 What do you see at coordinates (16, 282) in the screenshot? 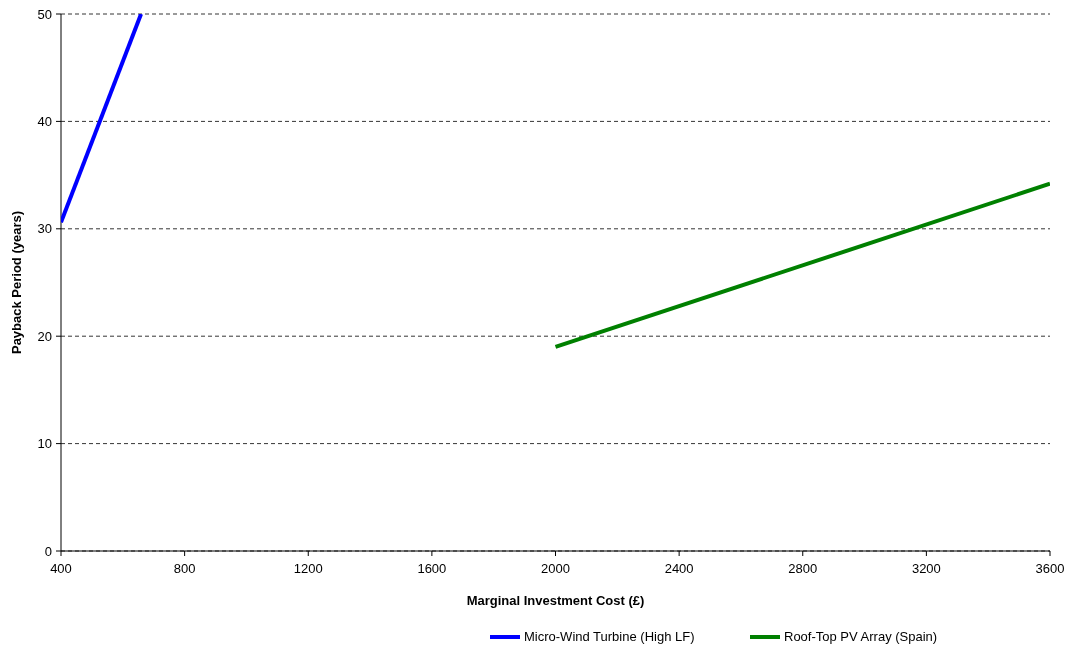
I see `y-axis-title: Payback Period (years)` at bounding box center [16, 282].